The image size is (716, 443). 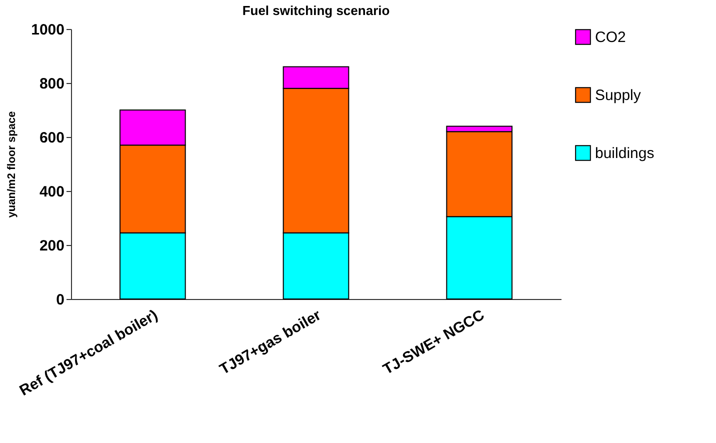 What do you see at coordinates (47, 30) in the screenshot?
I see `y-tick-label: 1000` at bounding box center [47, 30].